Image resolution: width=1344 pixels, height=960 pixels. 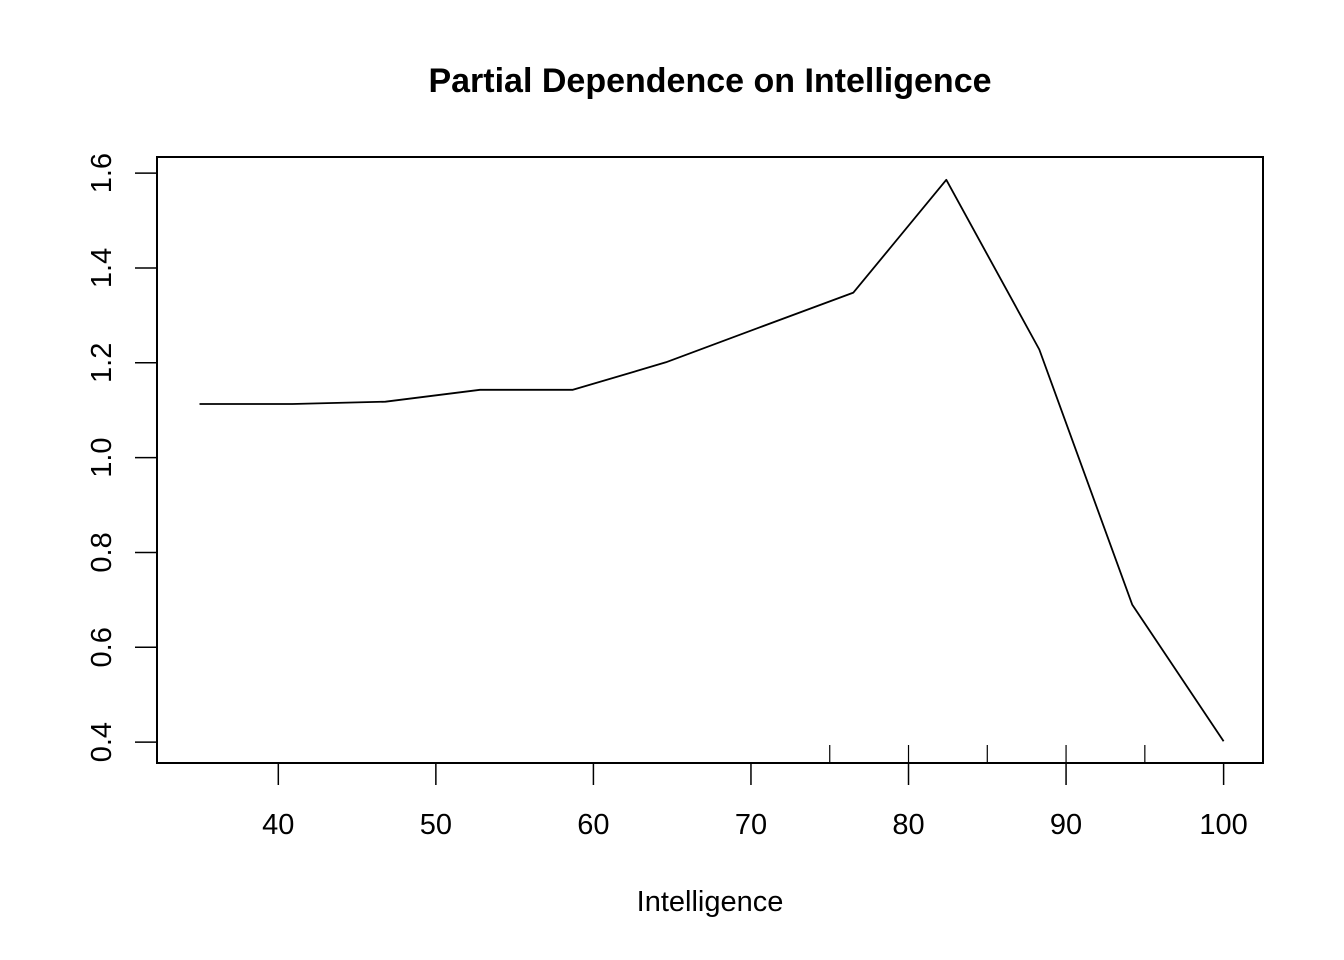 I want to click on x-axis: 40 50 60 70 80 90 100, so click(x=755, y=802).